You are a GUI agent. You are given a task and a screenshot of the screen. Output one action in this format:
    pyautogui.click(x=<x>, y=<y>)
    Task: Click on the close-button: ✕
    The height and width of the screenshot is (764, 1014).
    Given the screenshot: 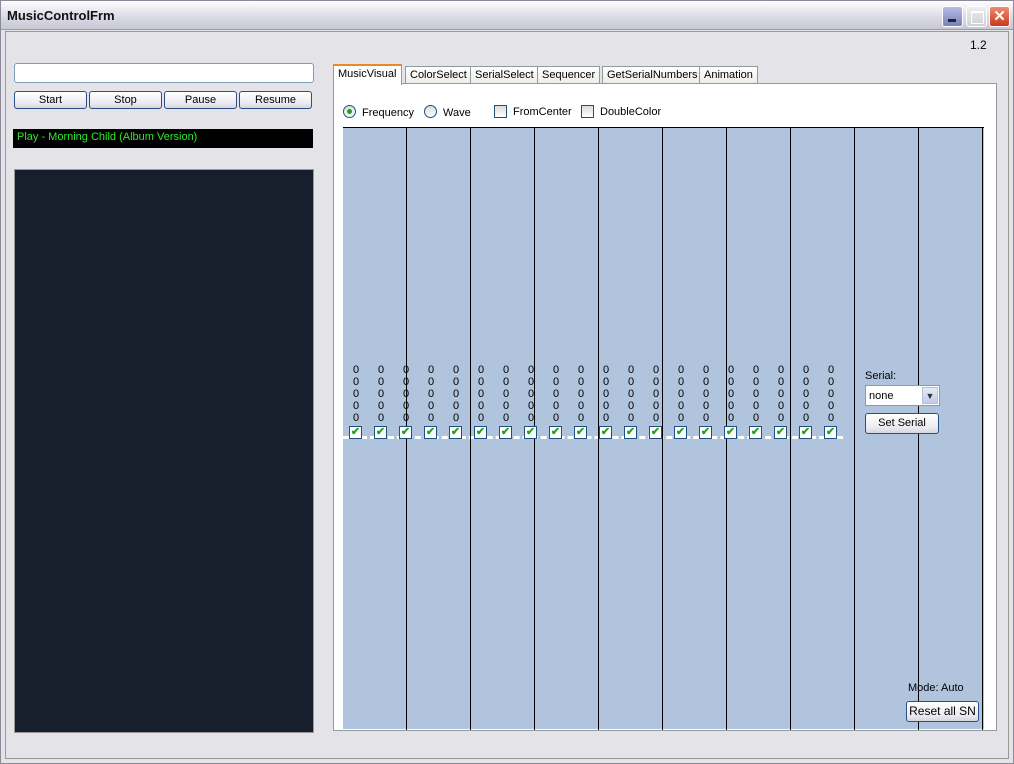 What is the action you would take?
    pyautogui.click(x=999, y=16)
    